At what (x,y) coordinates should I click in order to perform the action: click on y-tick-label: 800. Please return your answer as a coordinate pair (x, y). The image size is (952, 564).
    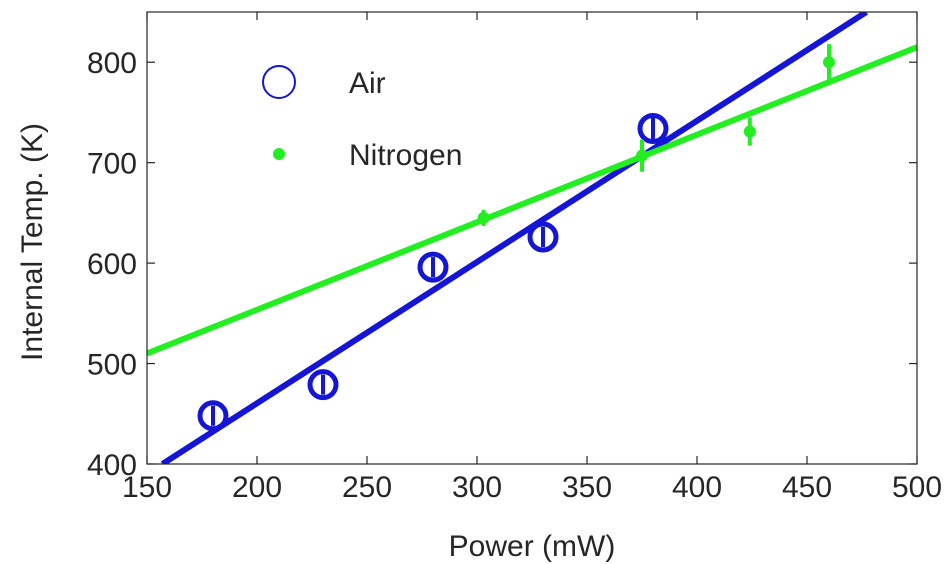
    Looking at the image, I should click on (112, 63).